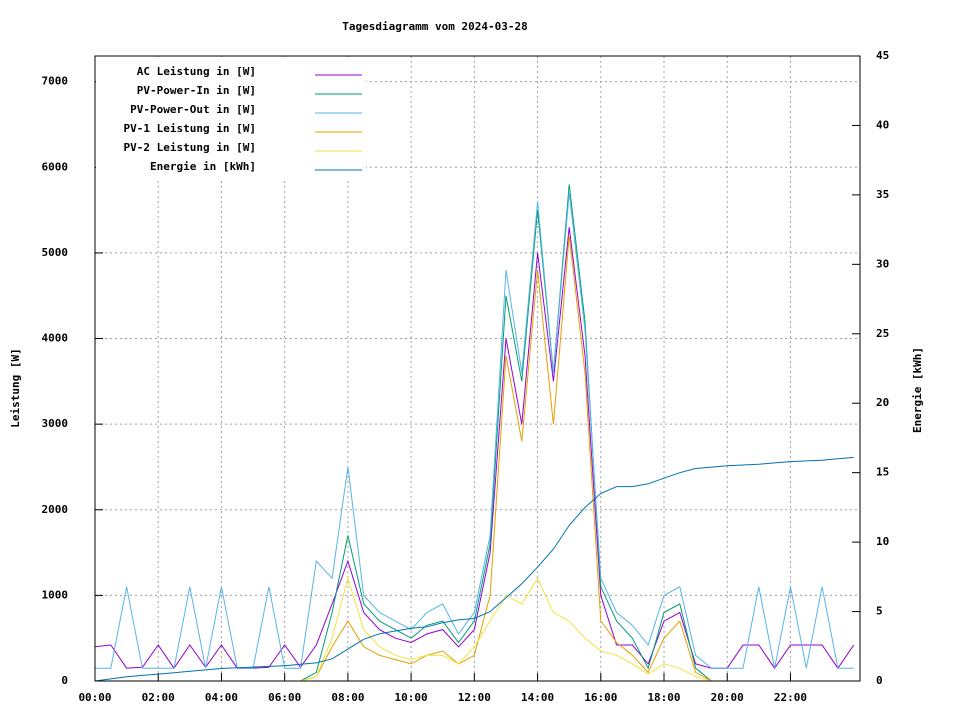  What do you see at coordinates (917, 390) in the screenshot?
I see `y2-axis-label: Energie [kWh]` at bounding box center [917, 390].